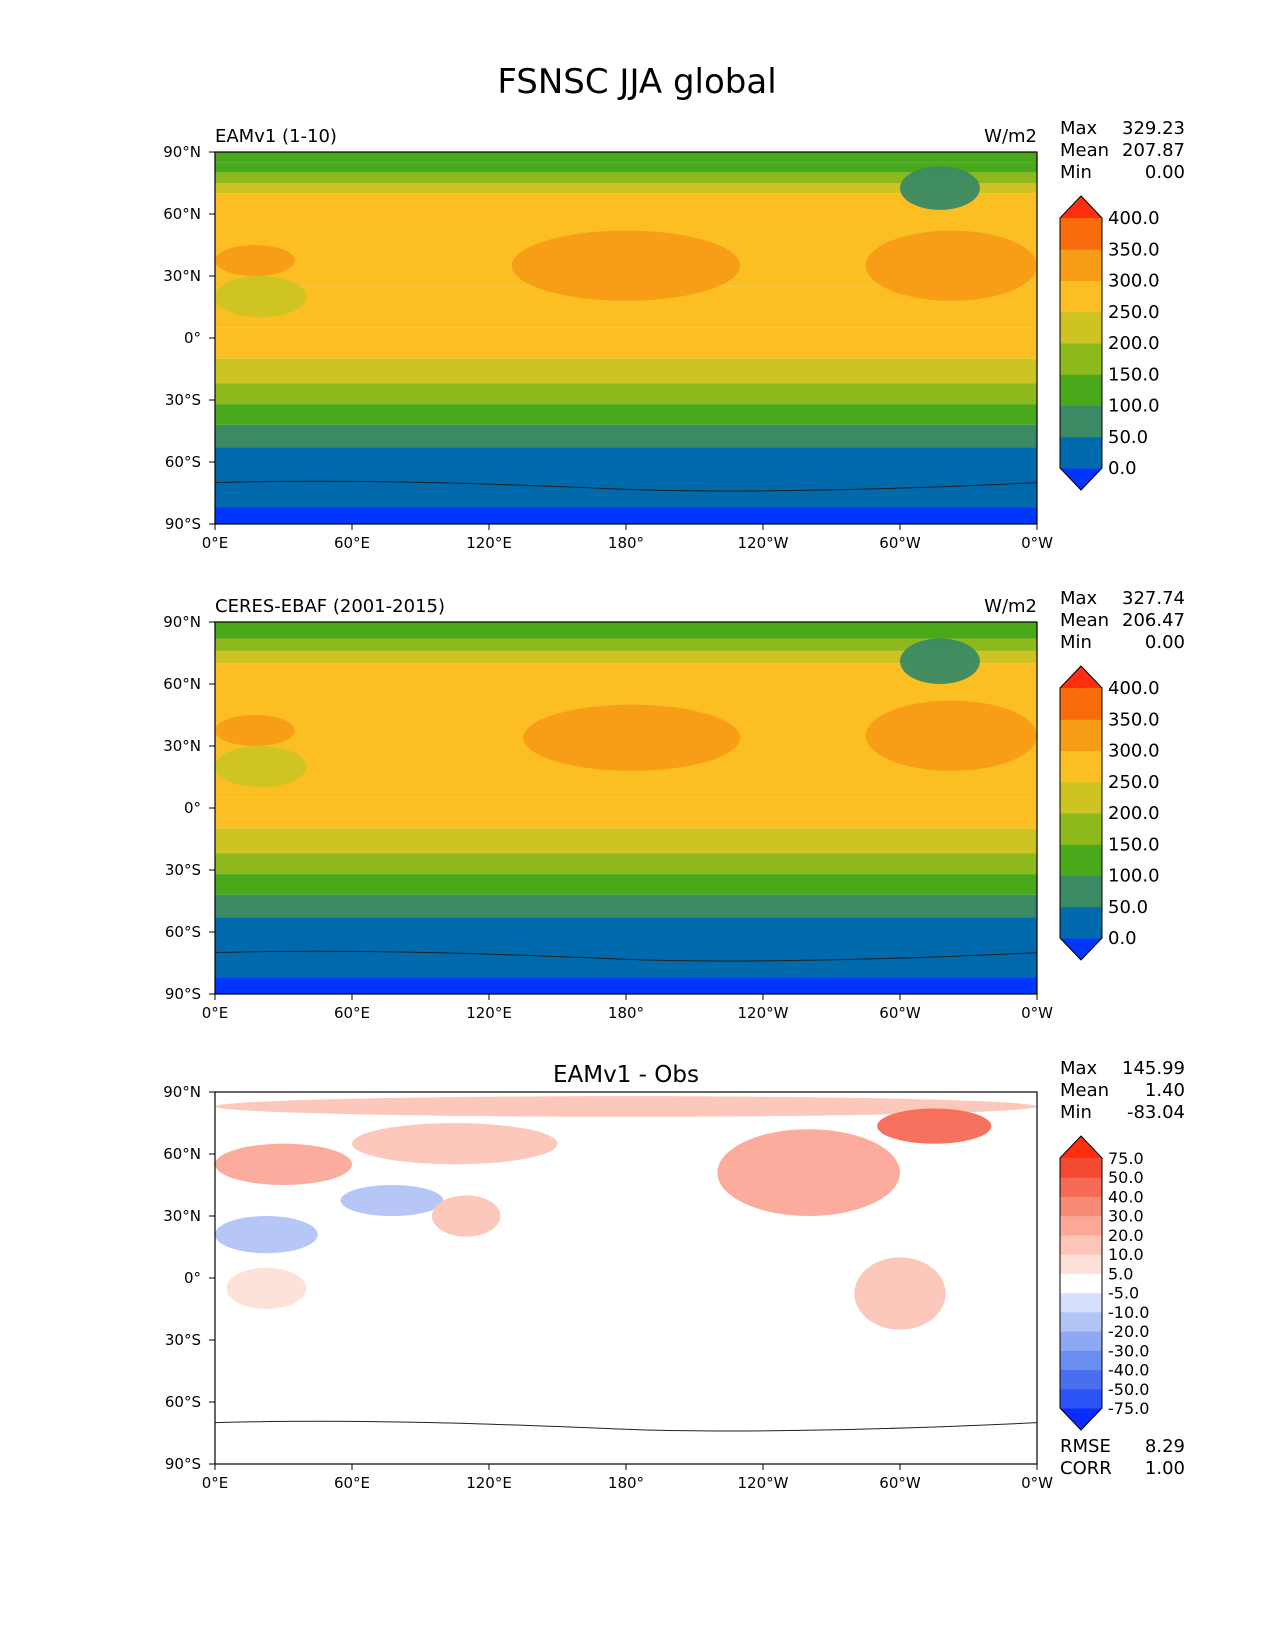 The image size is (1275, 1650). What do you see at coordinates (1123, 1293) in the screenshot?
I see `colorbar-tick-label: -5.0` at bounding box center [1123, 1293].